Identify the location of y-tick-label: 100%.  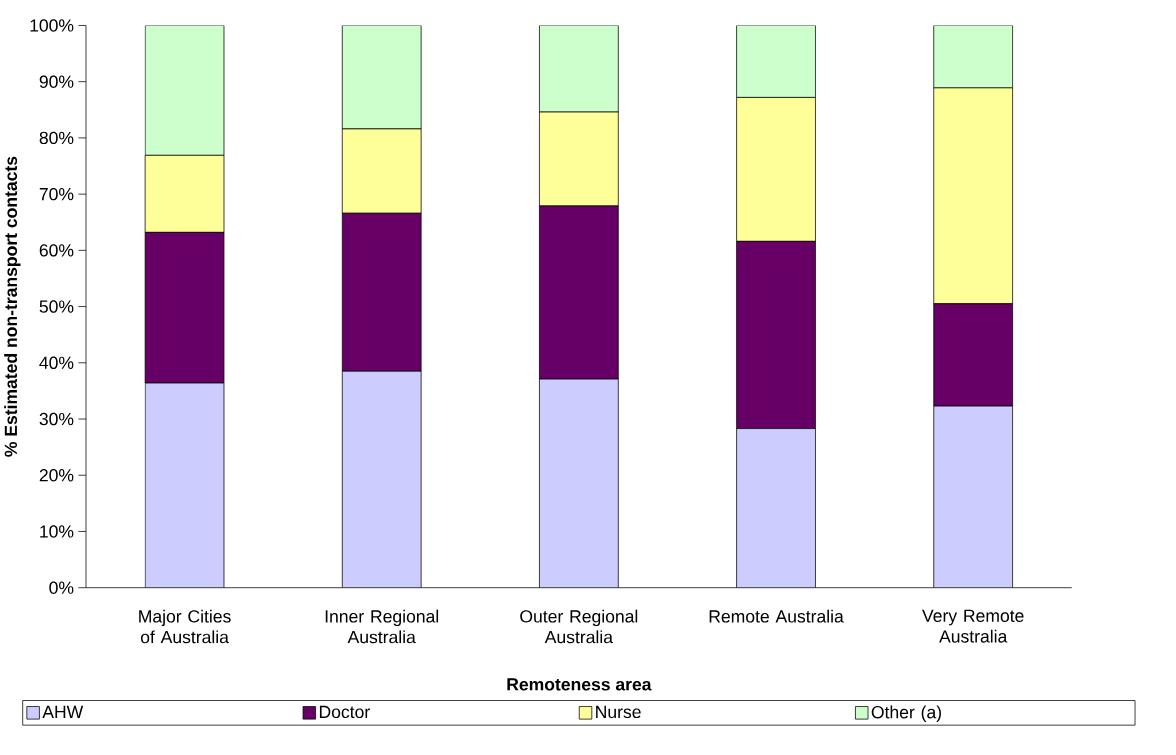
(52, 25).